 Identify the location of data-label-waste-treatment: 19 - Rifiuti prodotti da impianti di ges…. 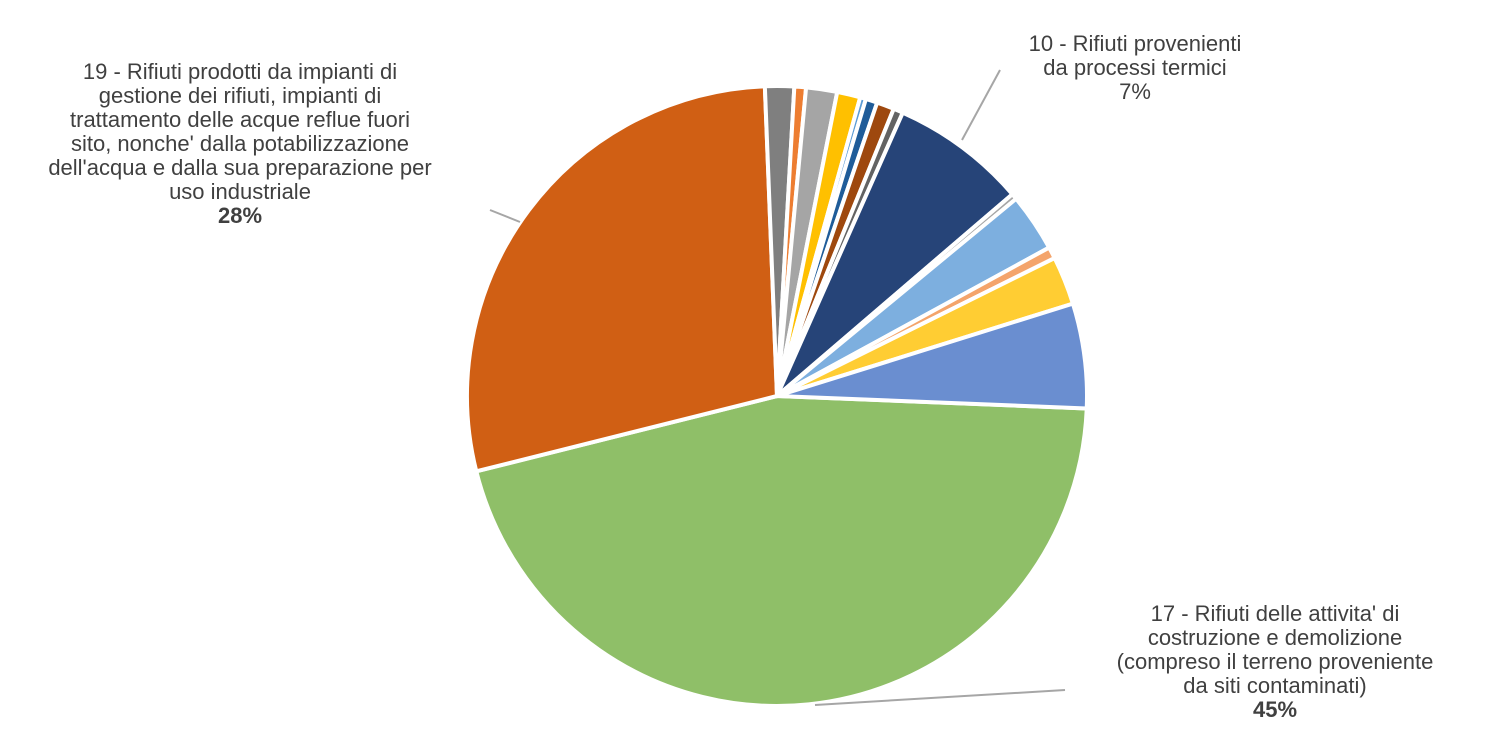
(240, 144).